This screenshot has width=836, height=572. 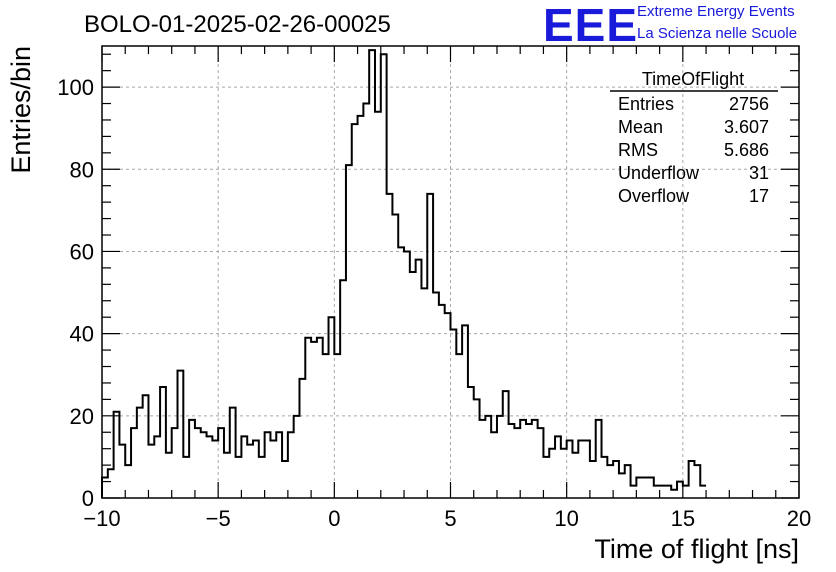 I want to click on stats-label: RMS, so click(x=638, y=150).